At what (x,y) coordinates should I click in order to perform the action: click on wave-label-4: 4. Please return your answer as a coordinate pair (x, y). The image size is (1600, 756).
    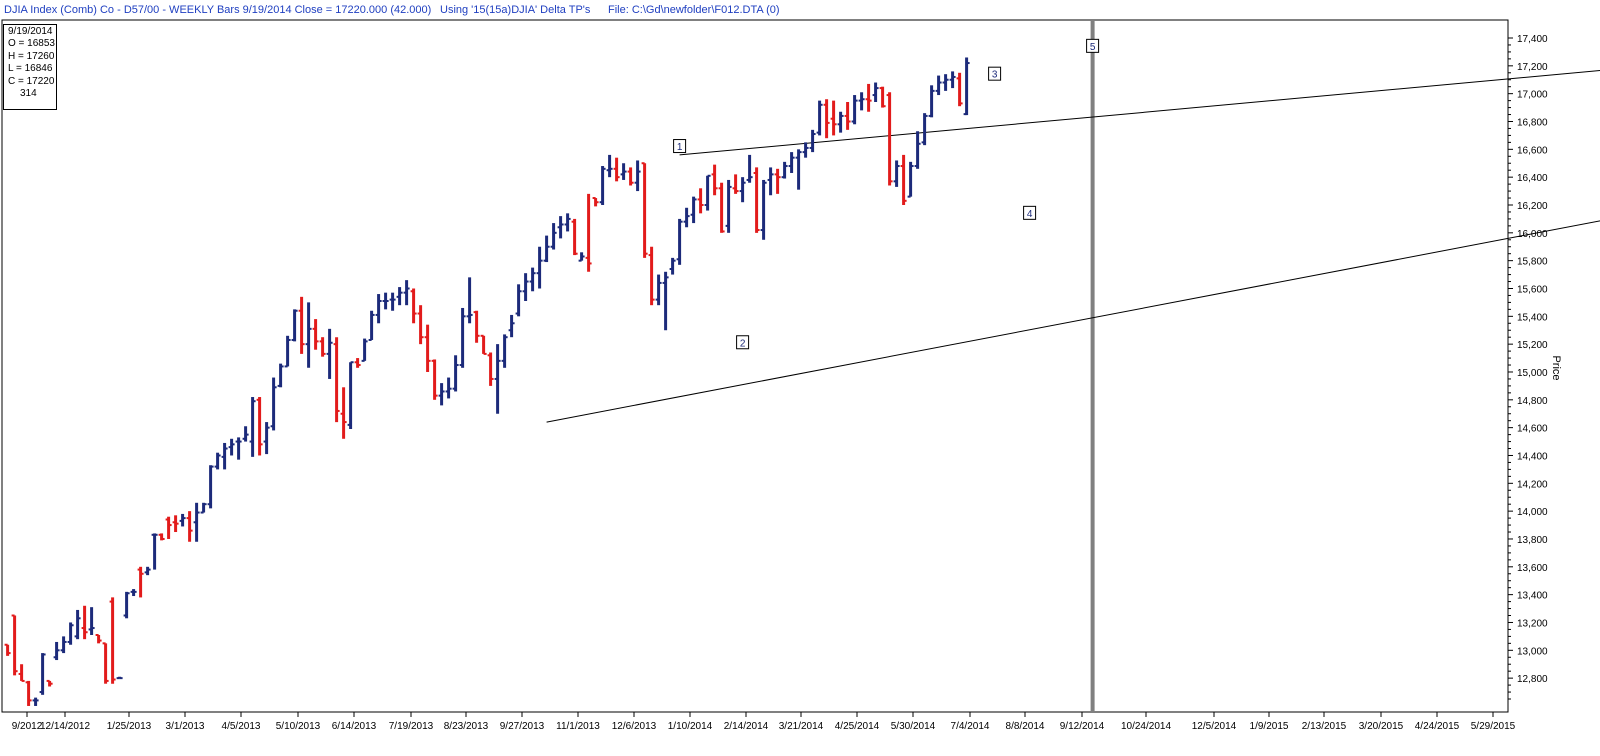
    Looking at the image, I should click on (1030, 212).